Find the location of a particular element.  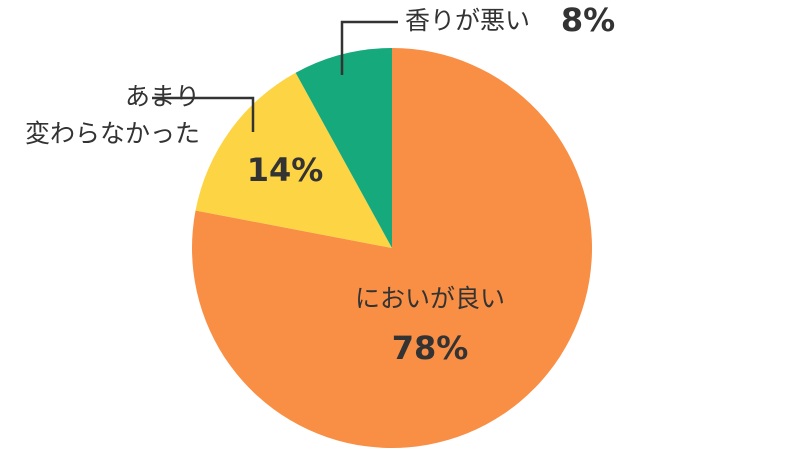

slice-label: あまり変わらなかった is located at coordinates (112, 115).